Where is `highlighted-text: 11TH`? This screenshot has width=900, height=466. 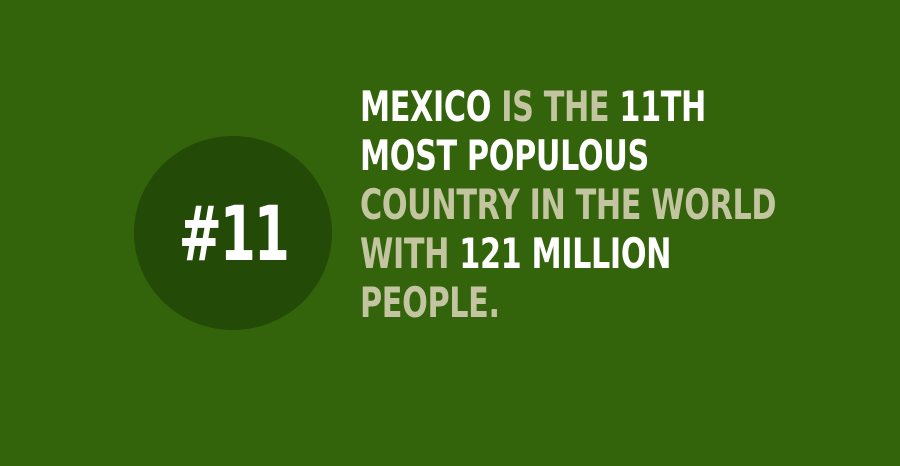
highlighted-text: 11TH is located at coordinates (662, 106).